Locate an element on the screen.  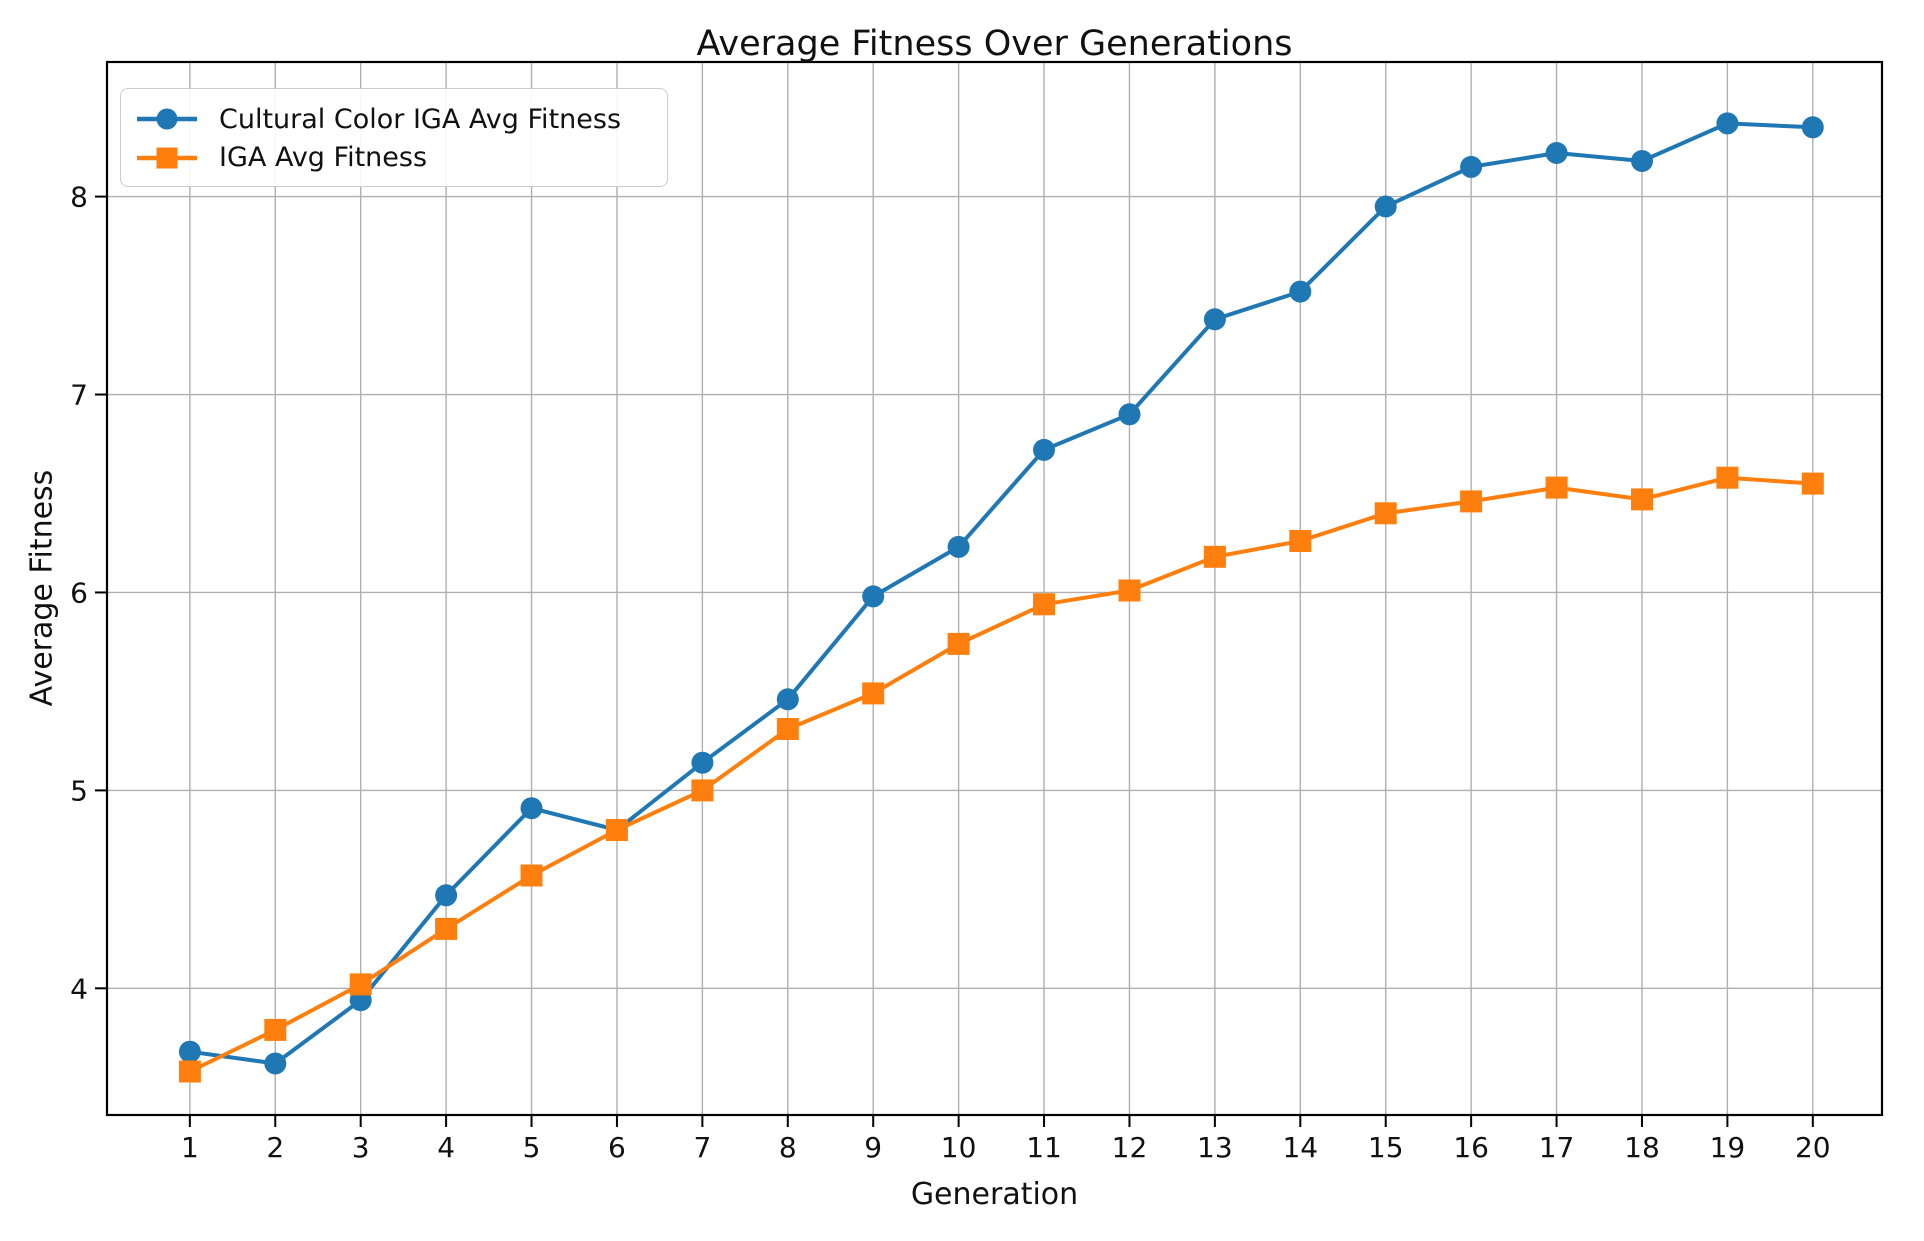
x-axis-label: Generation is located at coordinates (994, 1194).